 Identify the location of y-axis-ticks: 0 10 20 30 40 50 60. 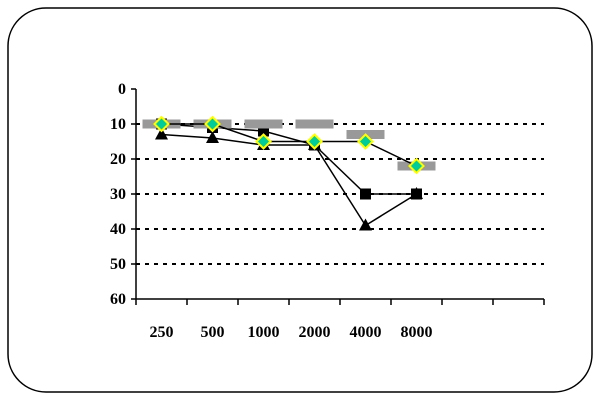
(123, 194).